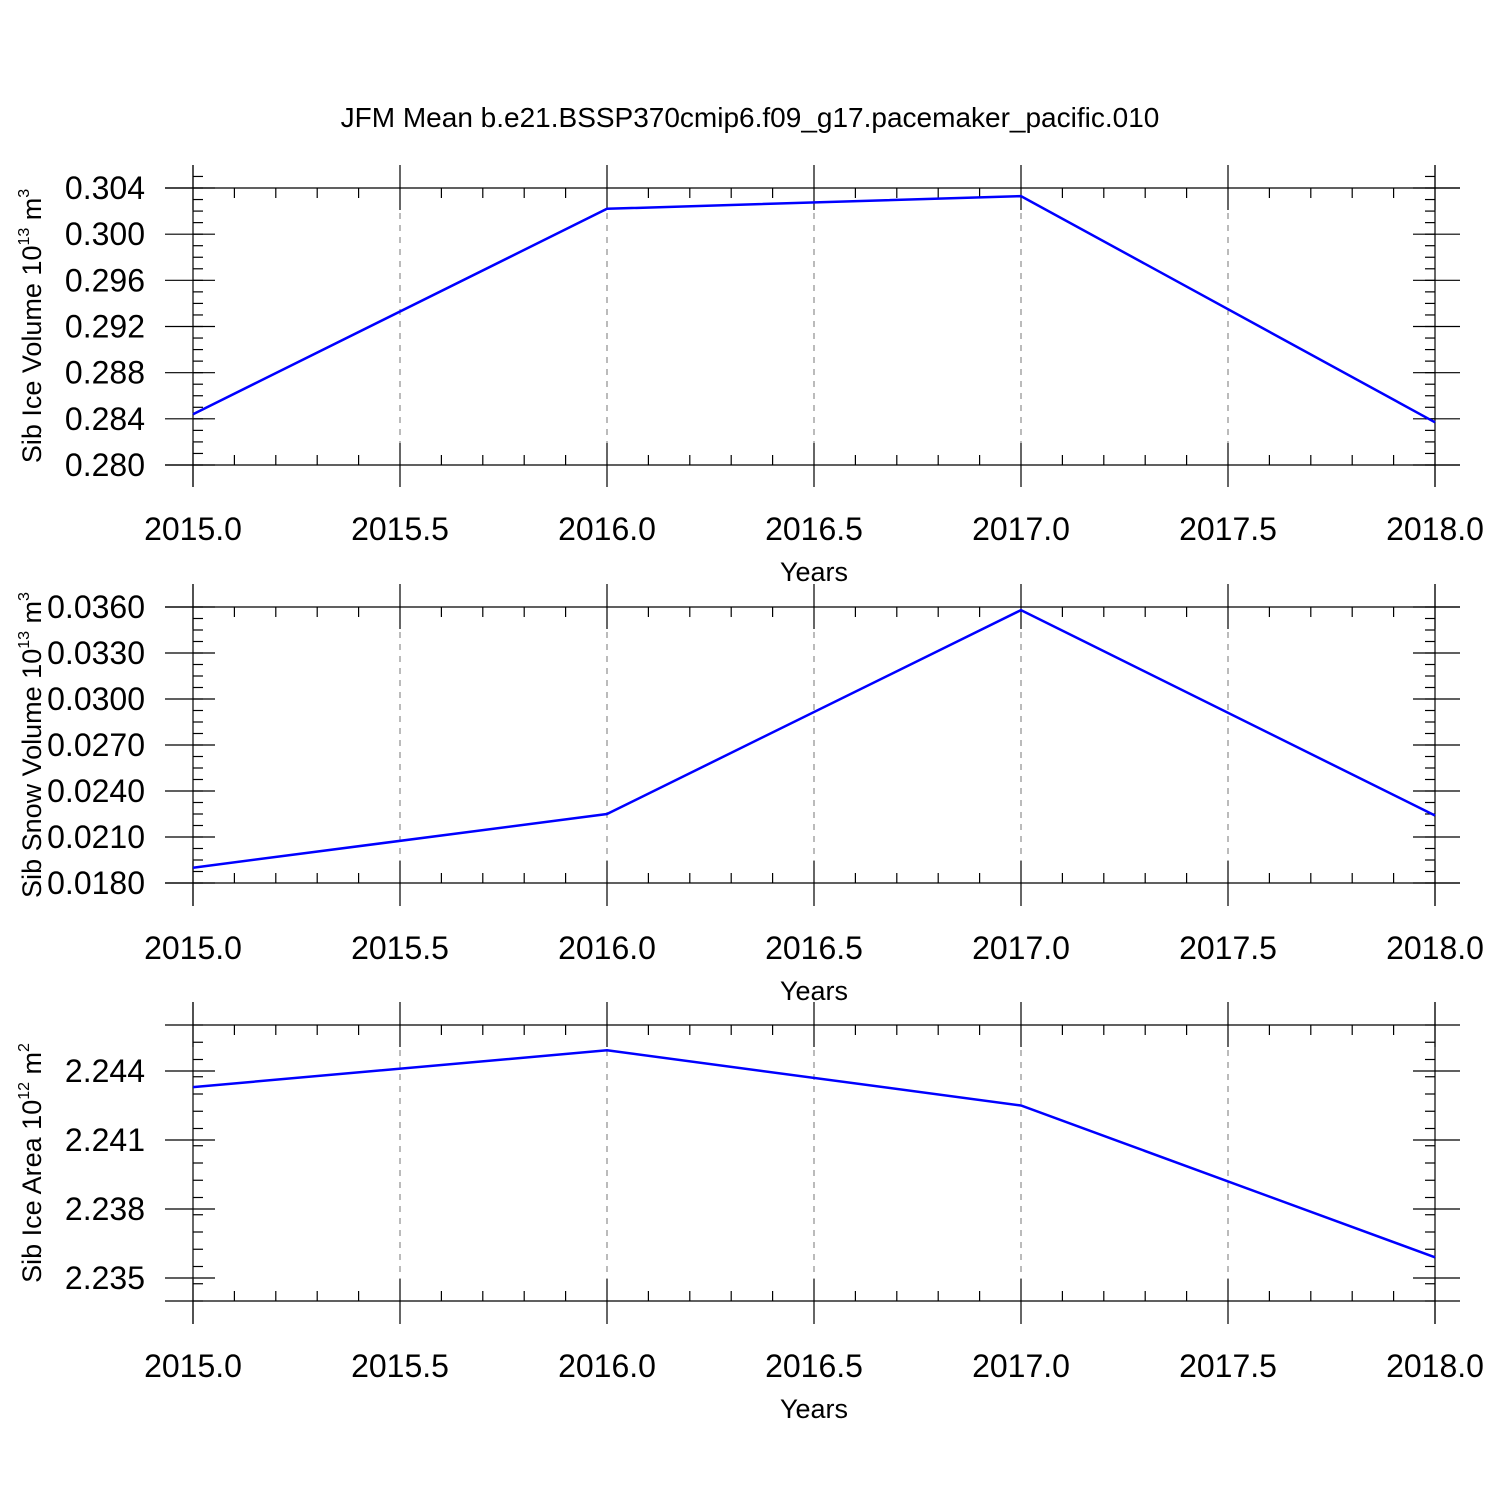 The width and height of the screenshot is (1500, 1500). What do you see at coordinates (105, 234) in the screenshot?
I see `y-tick-label: 0.300` at bounding box center [105, 234].